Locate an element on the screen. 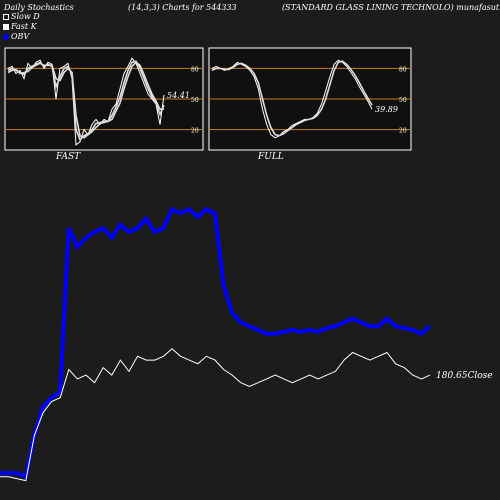 This screenshot has height=500, width=500. legend-item-obv: OBV is located at coordinates (21, 37).